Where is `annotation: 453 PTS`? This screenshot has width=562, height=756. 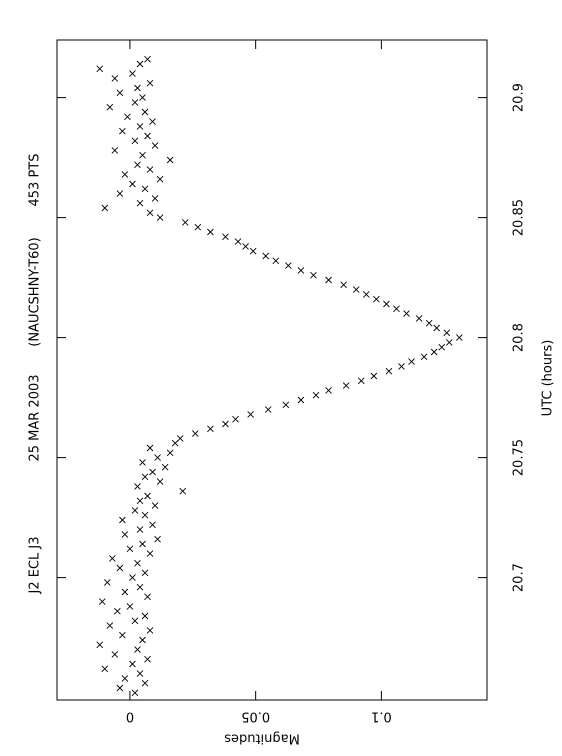 annotation: 453 PTS is located at coordinates (35, 180).